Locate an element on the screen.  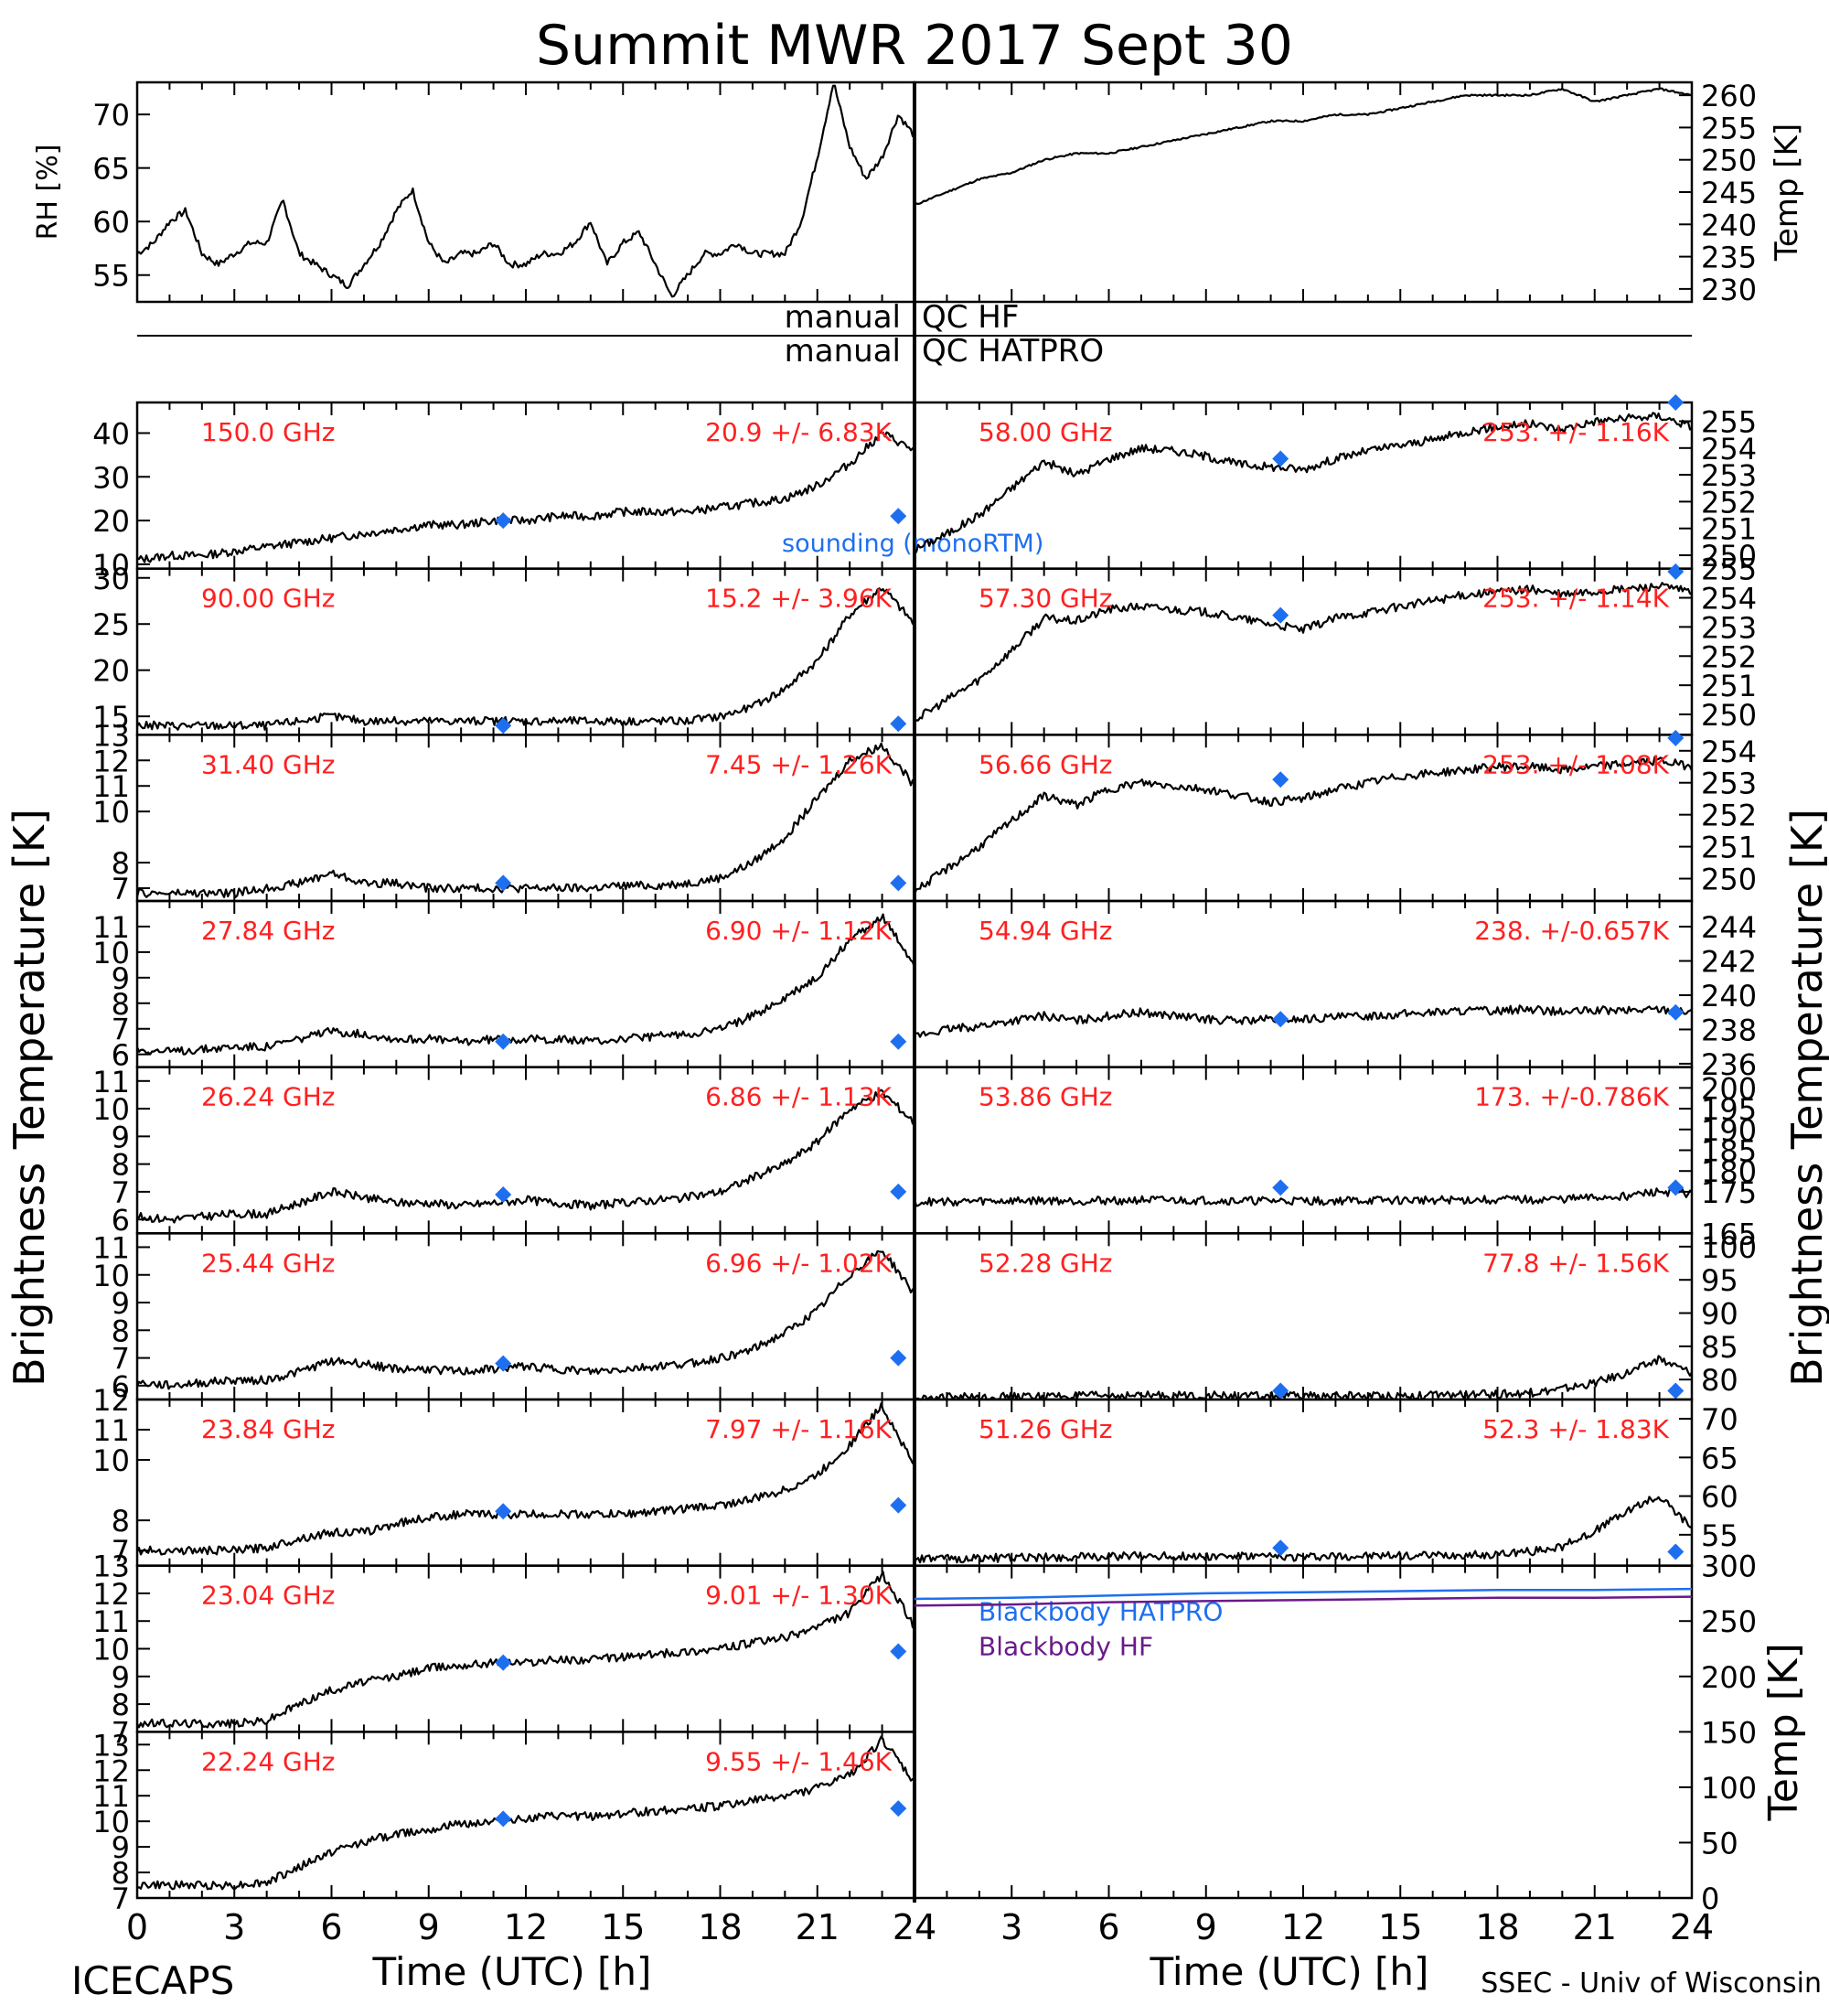
panel-ch2784-series-line is located at coordinates (525, 984).